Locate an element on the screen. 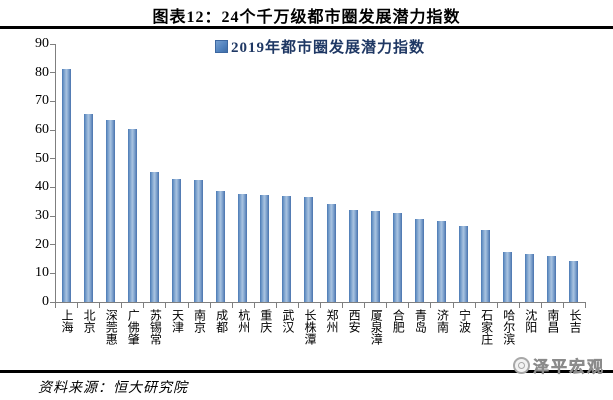  x-tick-label: 沈阳 is located at coordinates (530, 321).